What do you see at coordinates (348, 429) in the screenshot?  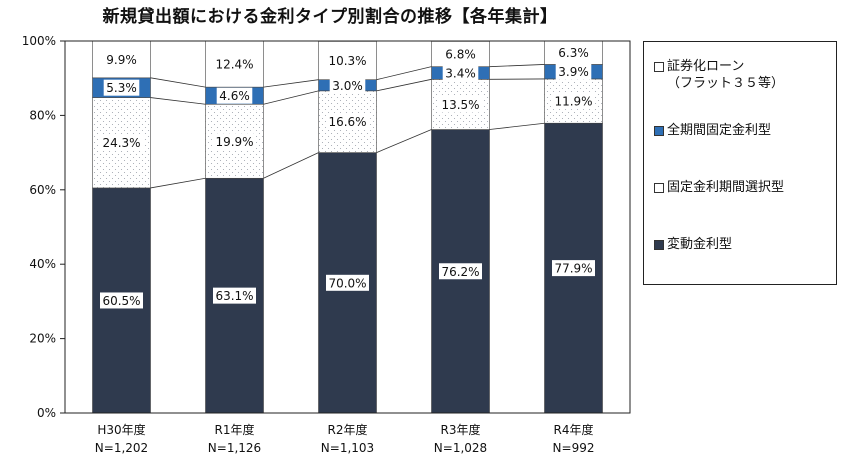 I see `x-tick-label: R2年度` at bounding box center [348, 429].